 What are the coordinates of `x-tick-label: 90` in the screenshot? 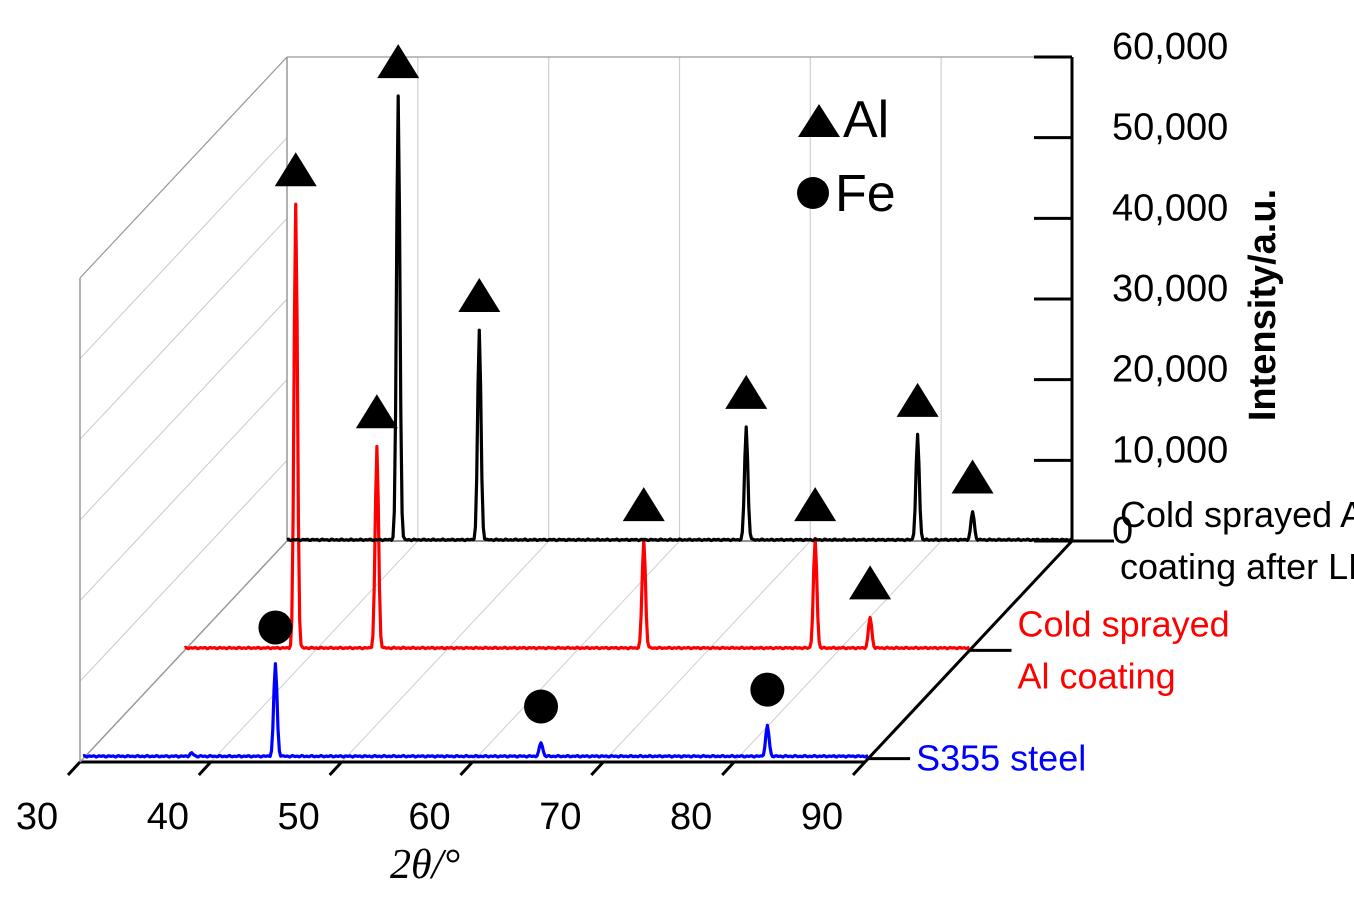 It's located at (822, 817).